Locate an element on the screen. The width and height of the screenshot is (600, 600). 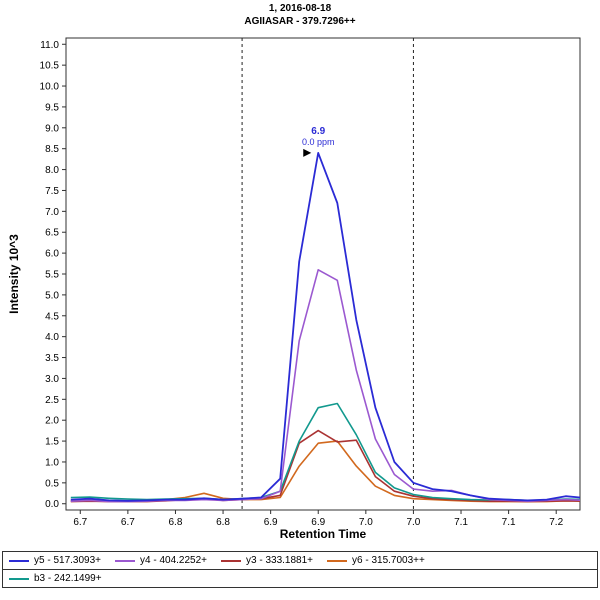
legend-row-2: b3 - 242.1499+ is located at coordinates (300, 578).